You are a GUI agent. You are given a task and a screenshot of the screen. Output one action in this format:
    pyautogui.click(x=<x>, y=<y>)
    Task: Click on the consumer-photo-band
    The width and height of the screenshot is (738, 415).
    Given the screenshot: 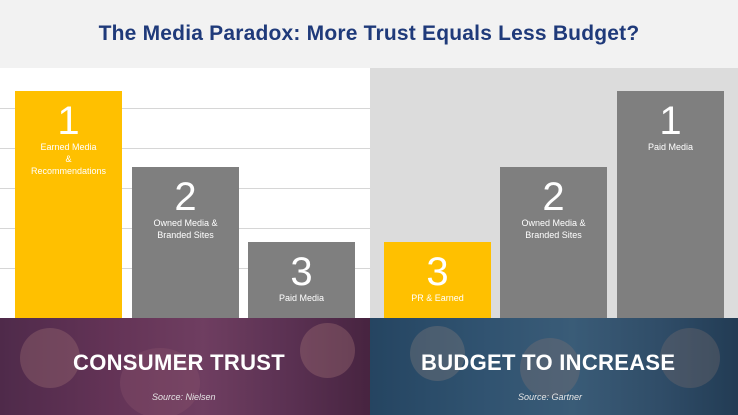 What is the action you would take?
    pyautogui.click(x=185, y=366)
    